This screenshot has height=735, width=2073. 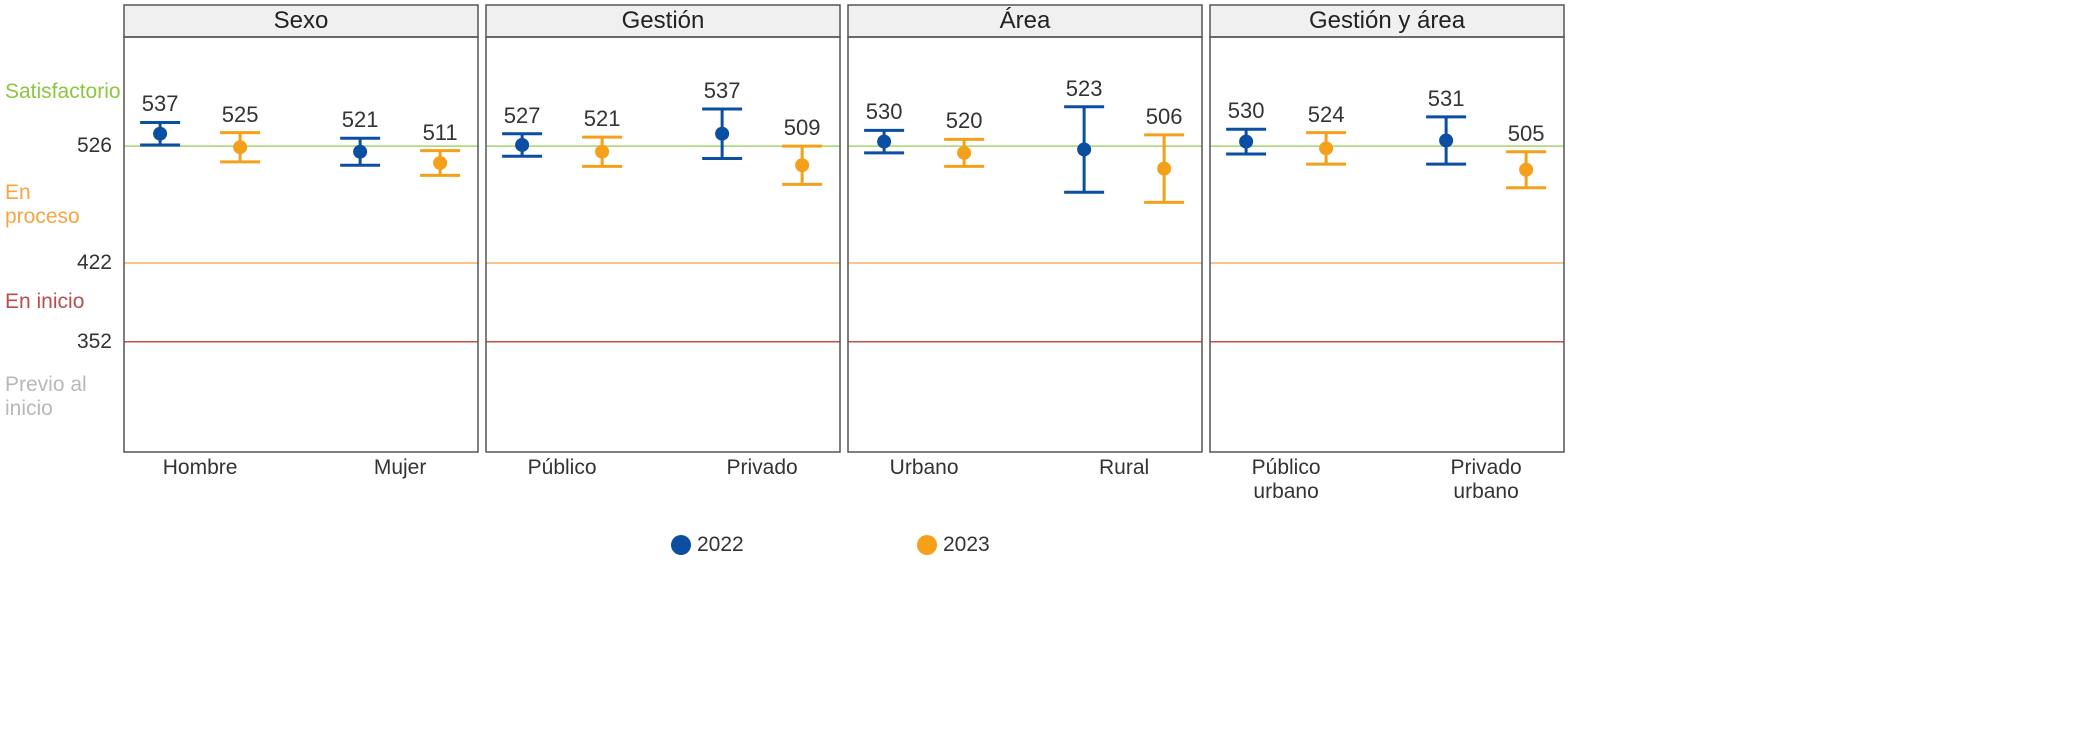 What do you see at coordinates (440, 132) in the screenshot?
I see `data-label: 511` at bounding box center [440, 132].